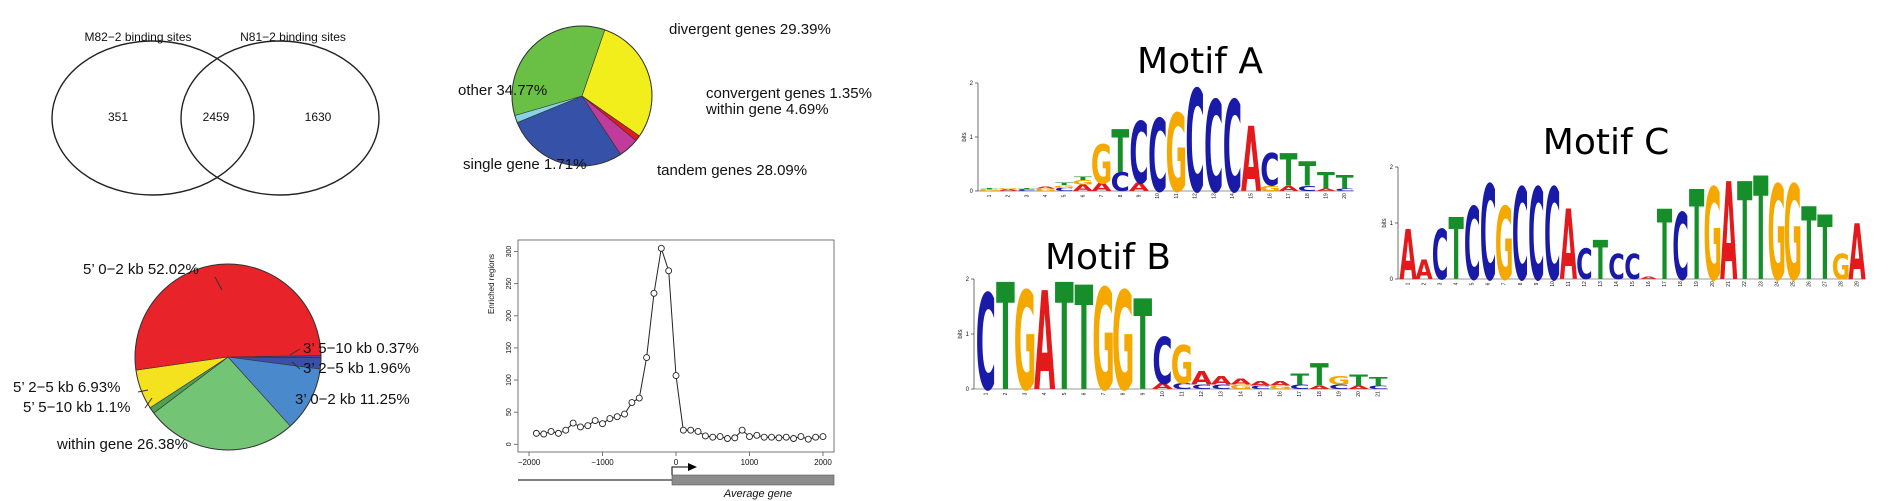  I want to click on pie-gene-context, so click(582, 96).